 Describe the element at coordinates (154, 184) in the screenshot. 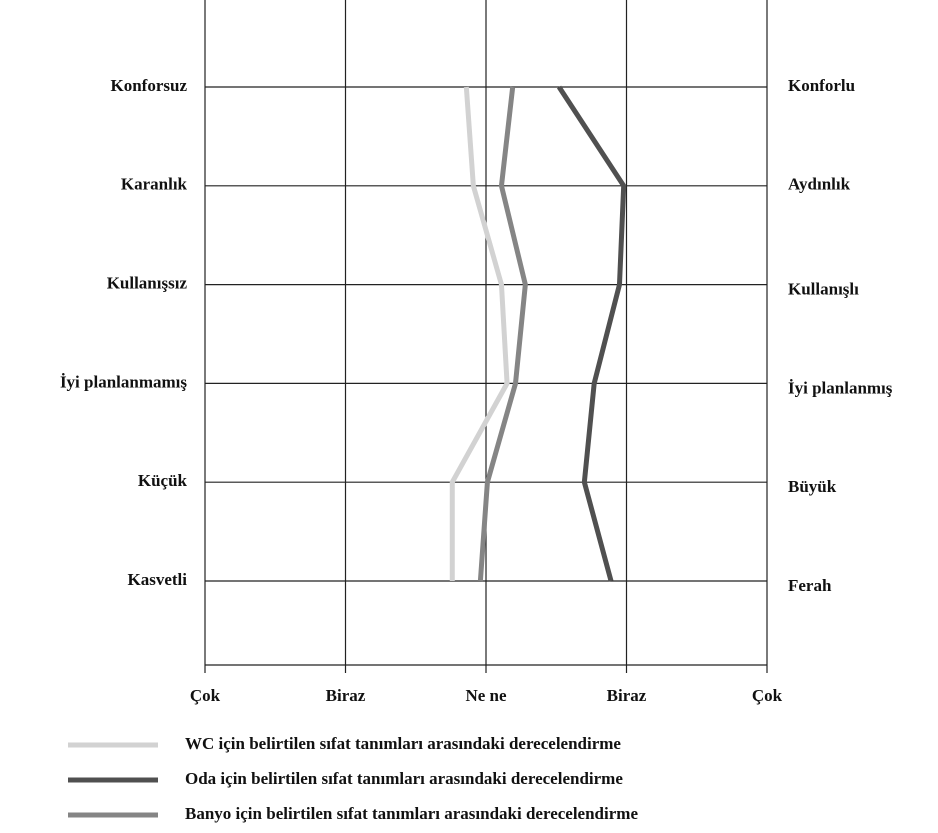

I see `left-label: Karanlık` at that location.